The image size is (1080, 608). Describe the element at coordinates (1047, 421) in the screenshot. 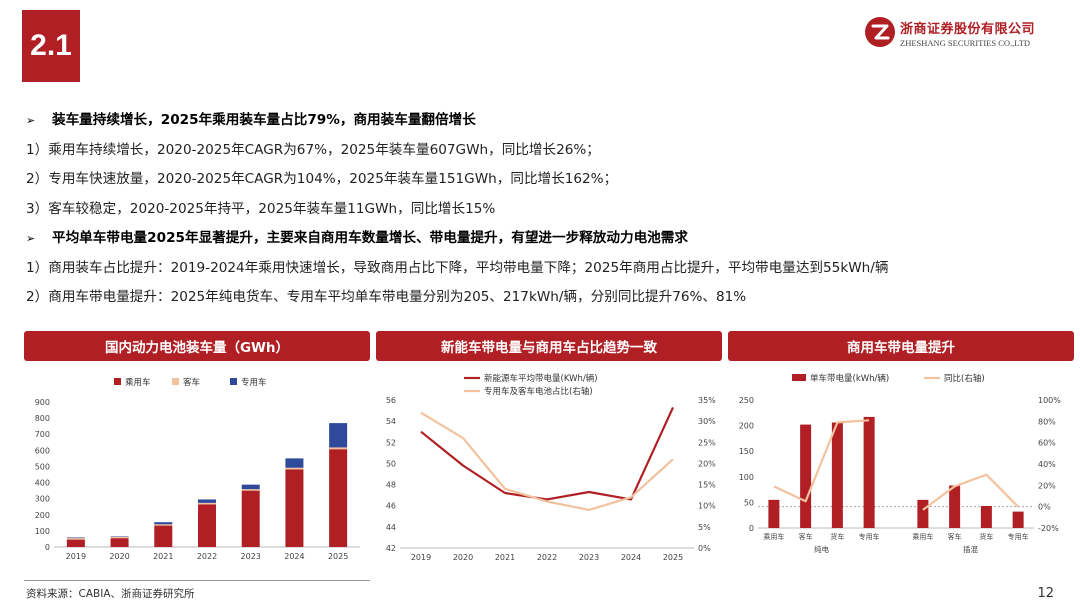

I see `y-right-tick-label: 80%` at that location.